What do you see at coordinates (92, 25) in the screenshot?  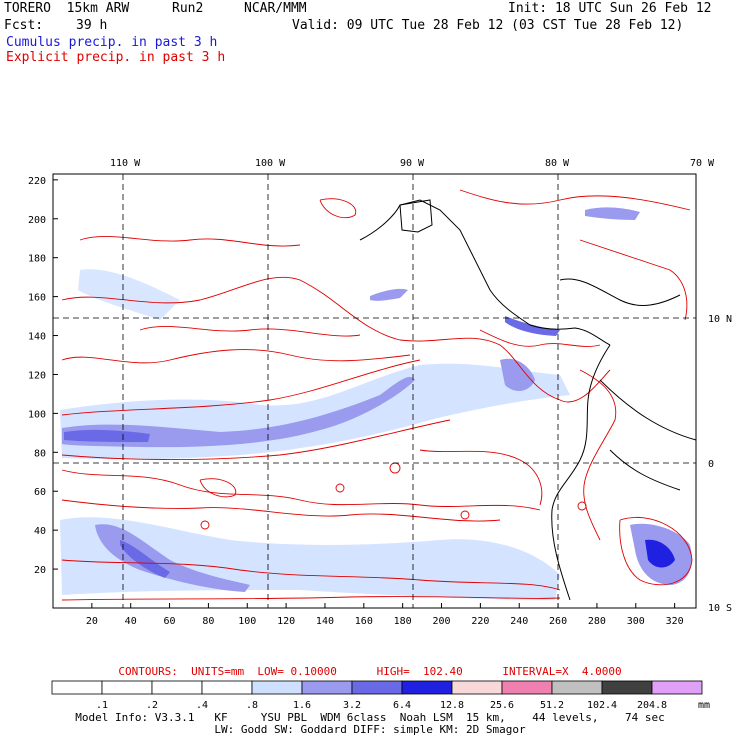 I see `fcst-value: 39 h` at bounding box center [92, 25].